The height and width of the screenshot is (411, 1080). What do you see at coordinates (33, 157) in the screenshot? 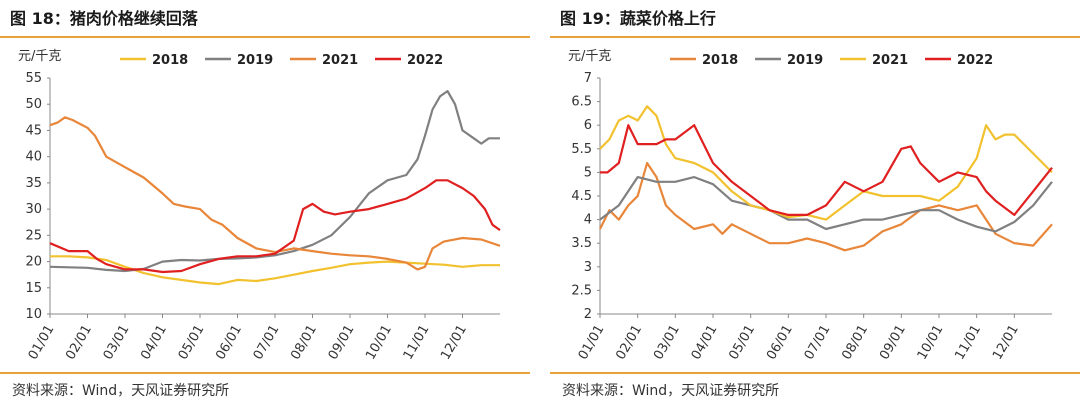
I see `y-tick-label: 40` at bounding box center [33, 157].